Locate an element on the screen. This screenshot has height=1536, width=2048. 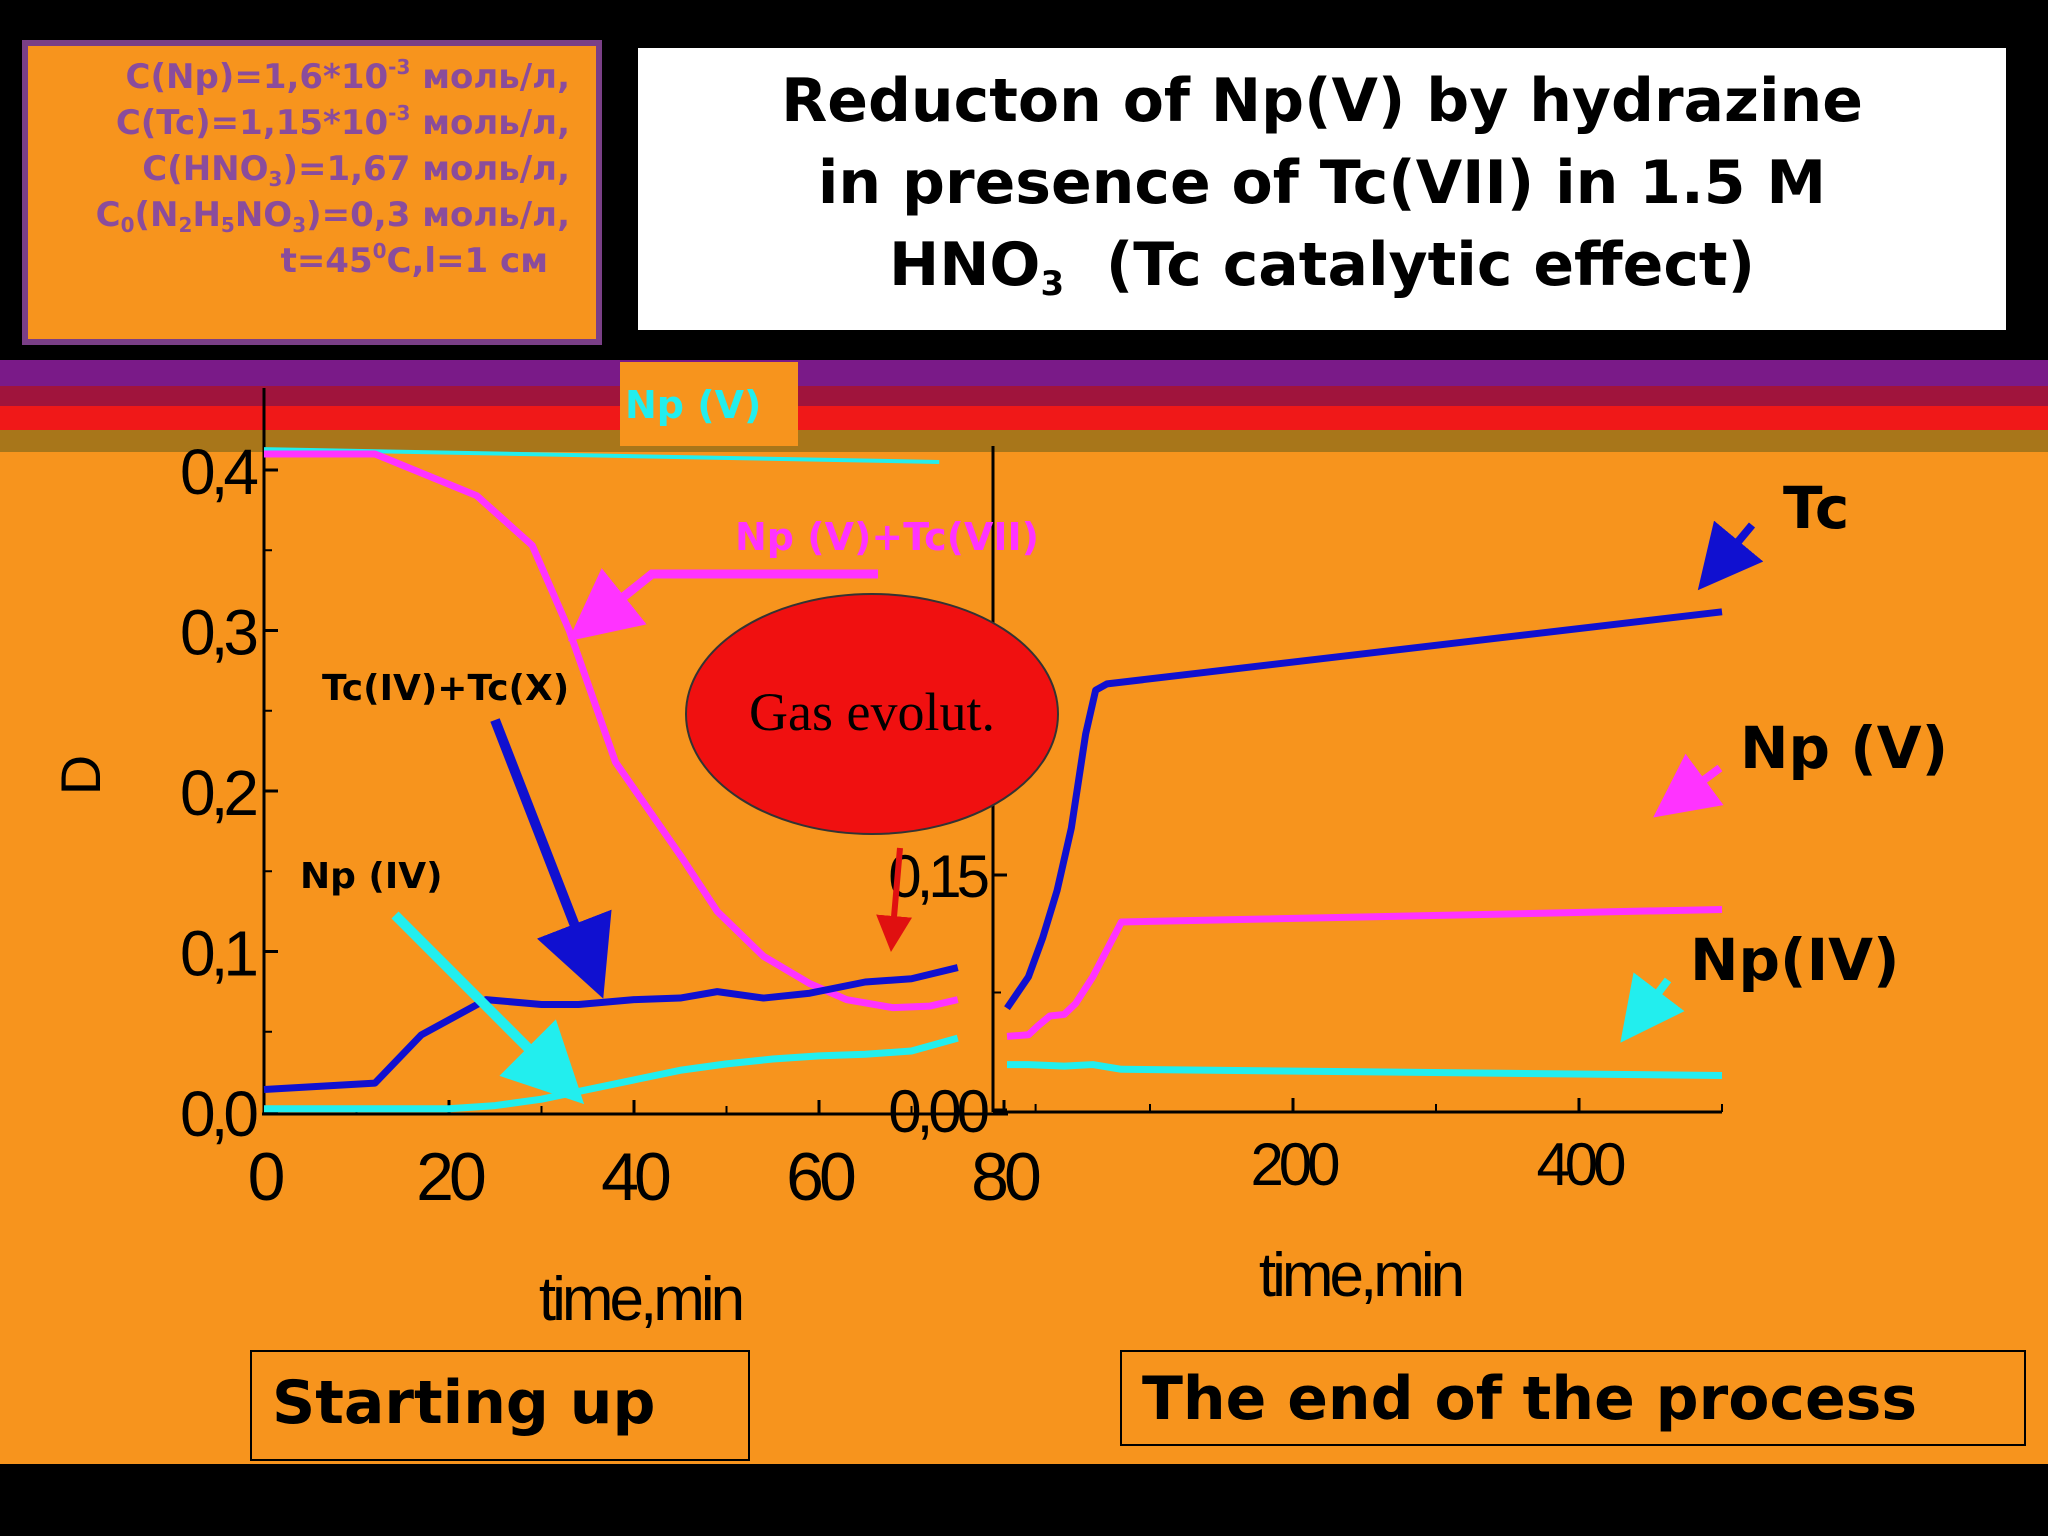
band-crimson is located at coordinates (1024, 396).